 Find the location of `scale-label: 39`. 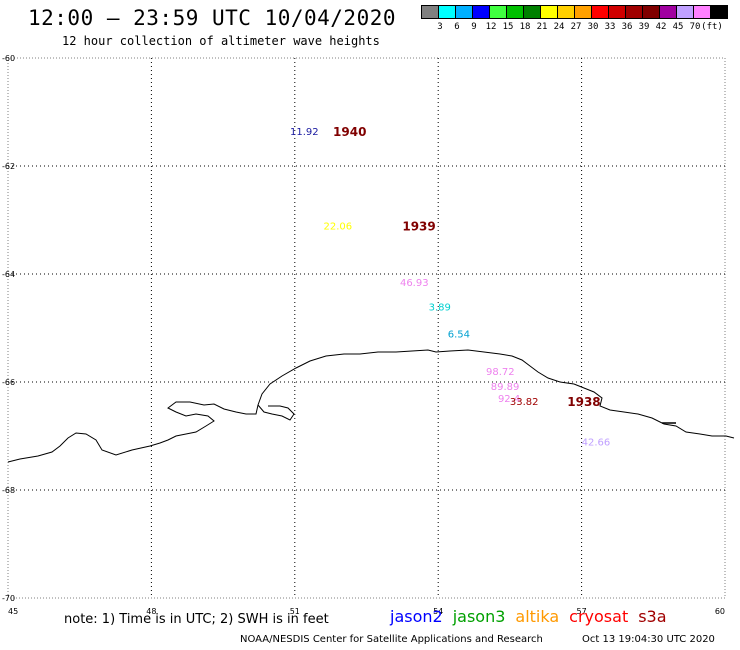

scale-label: 39 is located at coordinates (644, 27).